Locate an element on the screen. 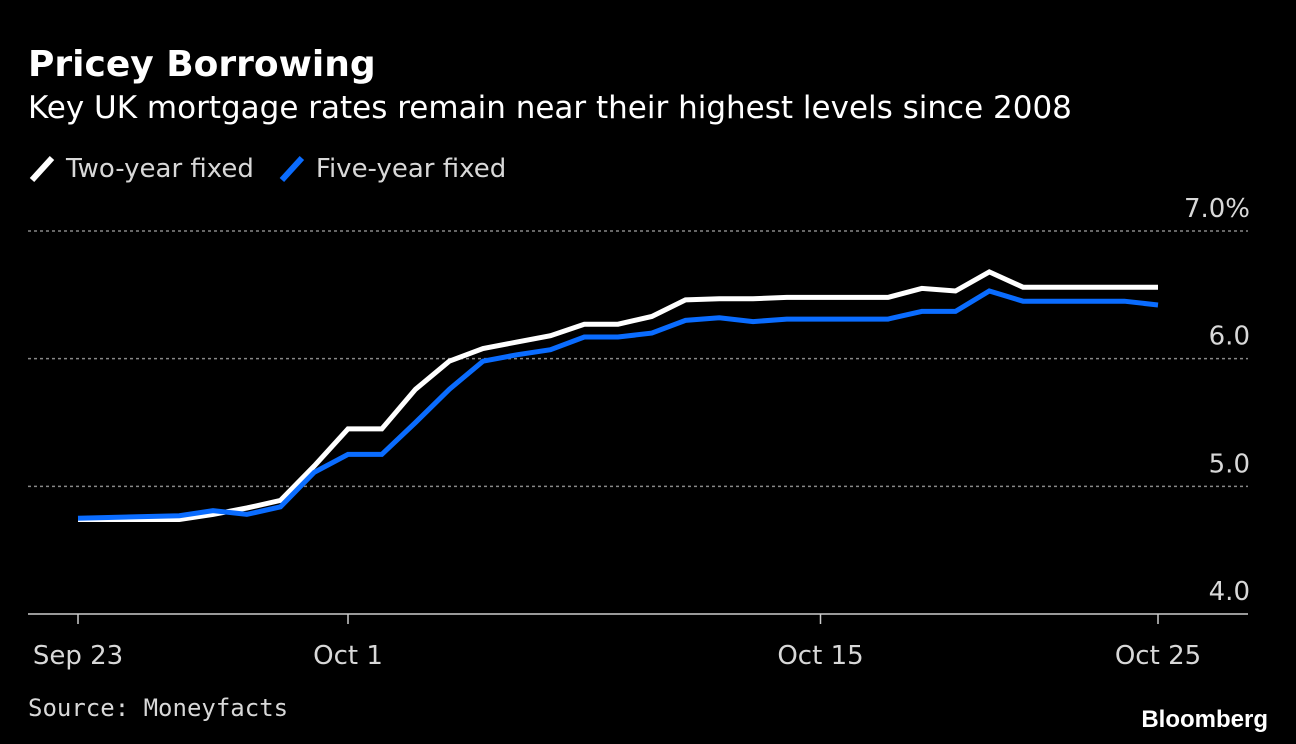 The image size is (1296, 744). y-tick-label: 4.0 is located at coordinates (1229, 592).